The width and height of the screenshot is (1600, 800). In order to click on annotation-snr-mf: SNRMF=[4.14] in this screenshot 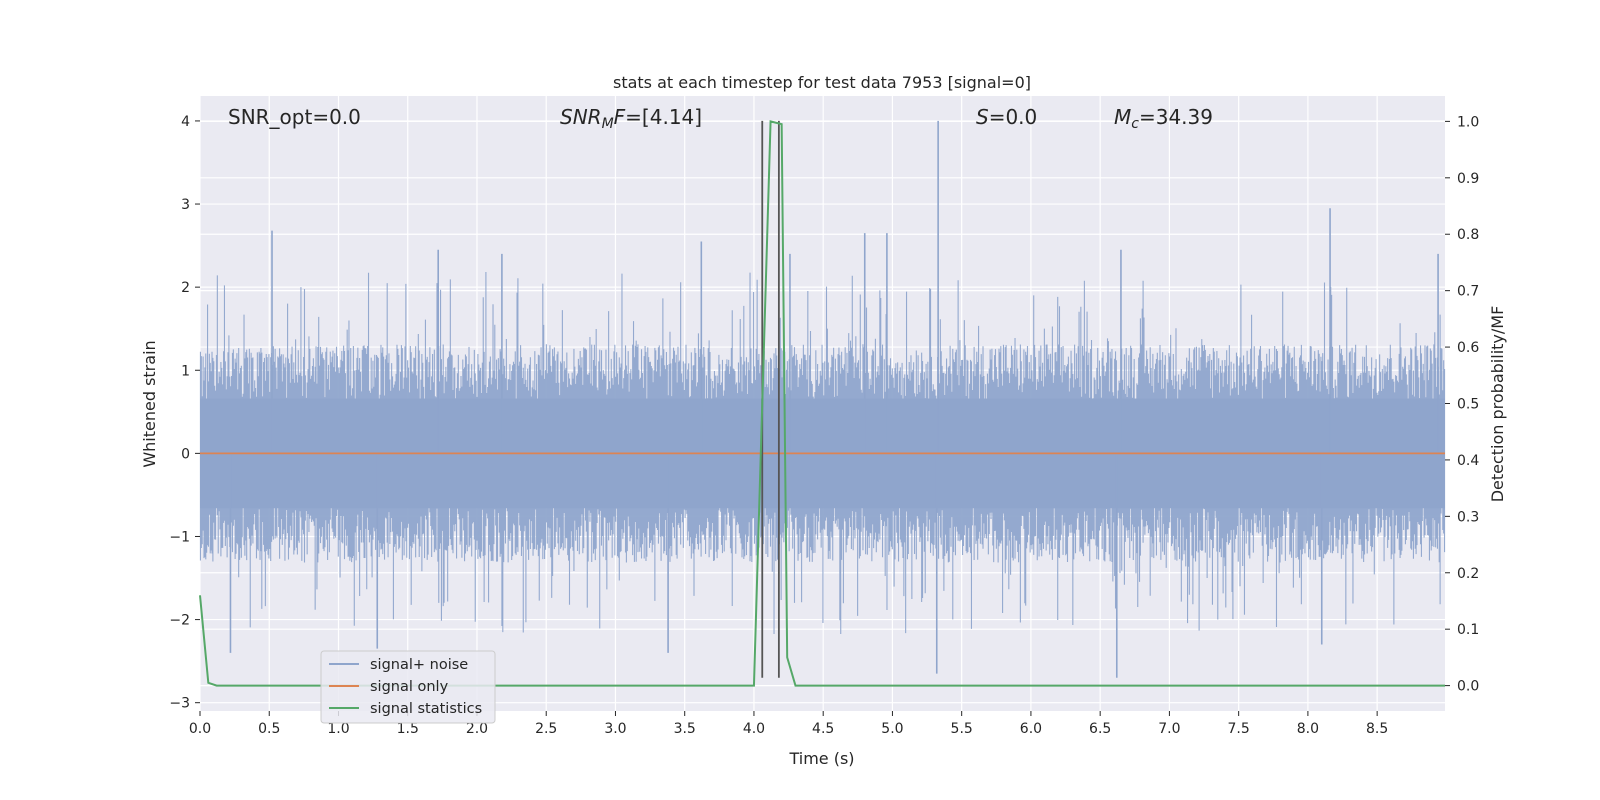, I will do `click(631, 118)`.